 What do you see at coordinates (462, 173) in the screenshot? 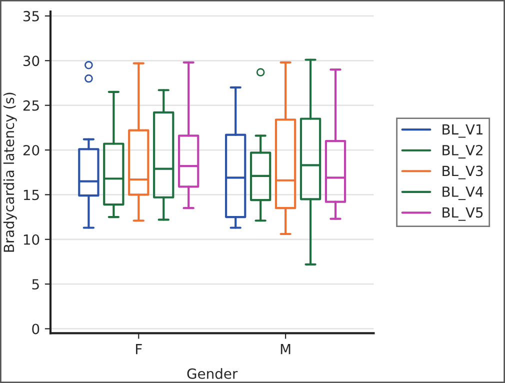
I see `legend-label: BL_V3` at bounding box center [462, 173].